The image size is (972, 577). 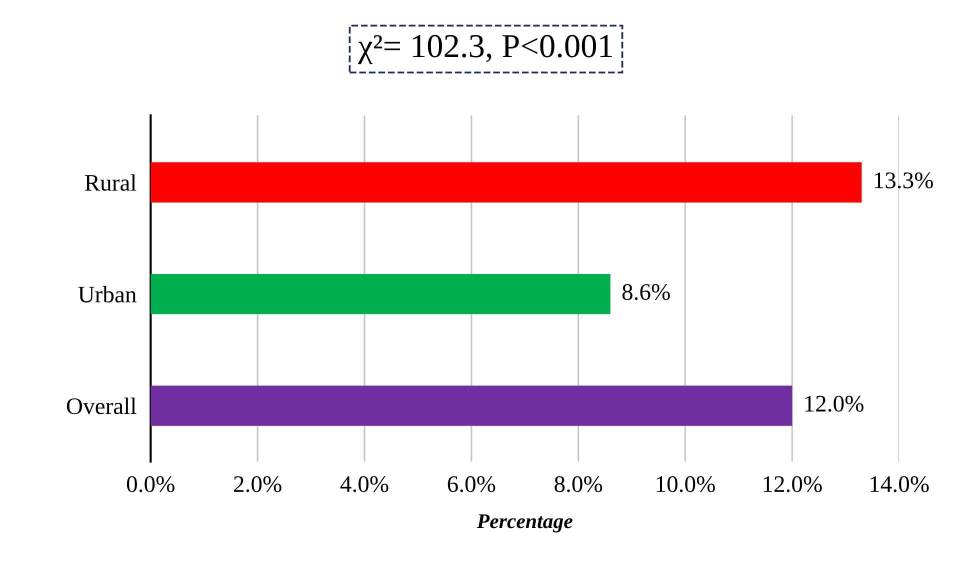 What do you see at coordinates (793, 484) in the screenshot?
I see `x-tick-label: 12.0%` at bounding box center [793, 484].